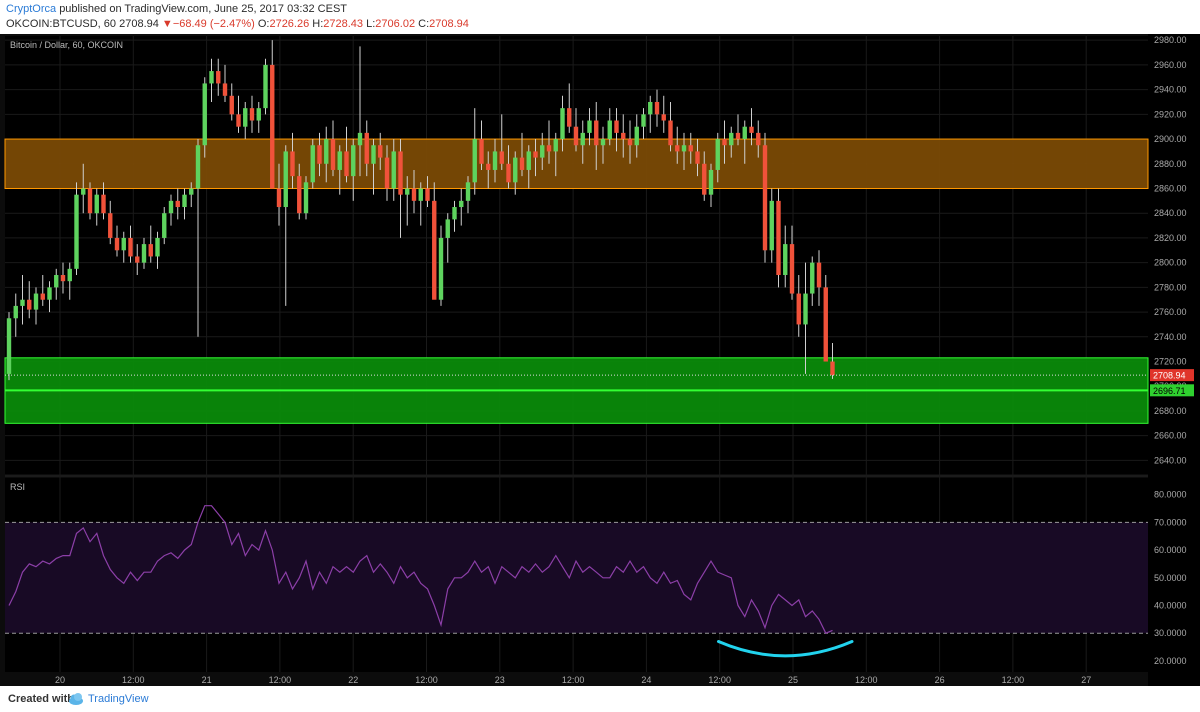  What do you see at coordinates (1170, 661) in the screenshot?
I see `rsi-y-tick-label: 20.0000` at bounding box center [1170, 661].